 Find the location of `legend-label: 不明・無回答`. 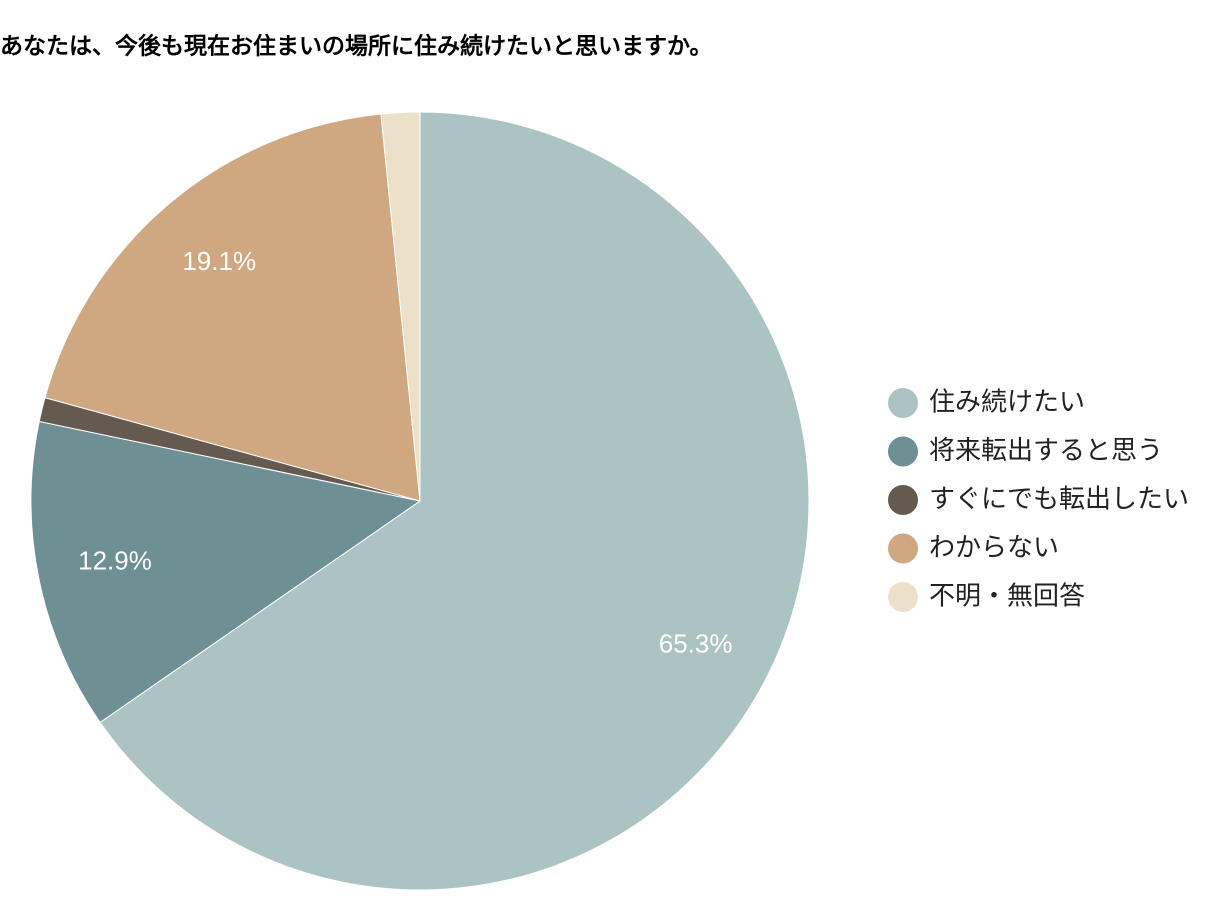

legend-label: 不明・無回答 is located at coordinates (1007, 597).